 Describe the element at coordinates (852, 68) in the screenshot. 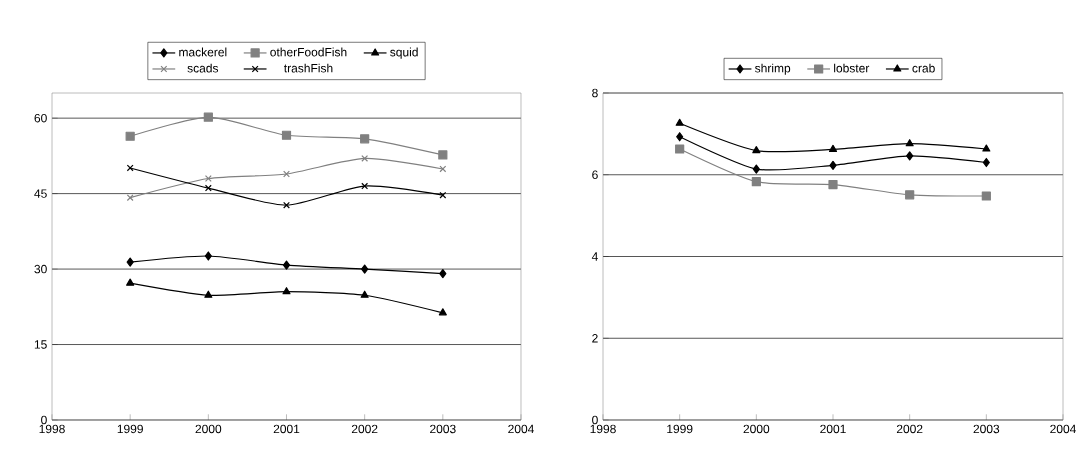

I see `legend-label: lobster` at that location.